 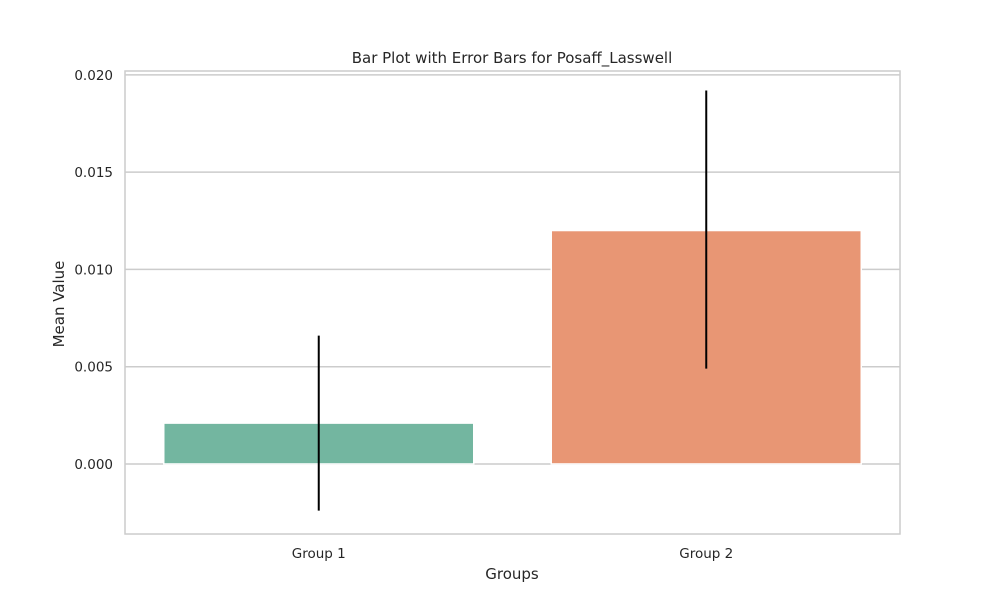 I want to click on x-tick-label: Group 1, so click(x=319, y=554).